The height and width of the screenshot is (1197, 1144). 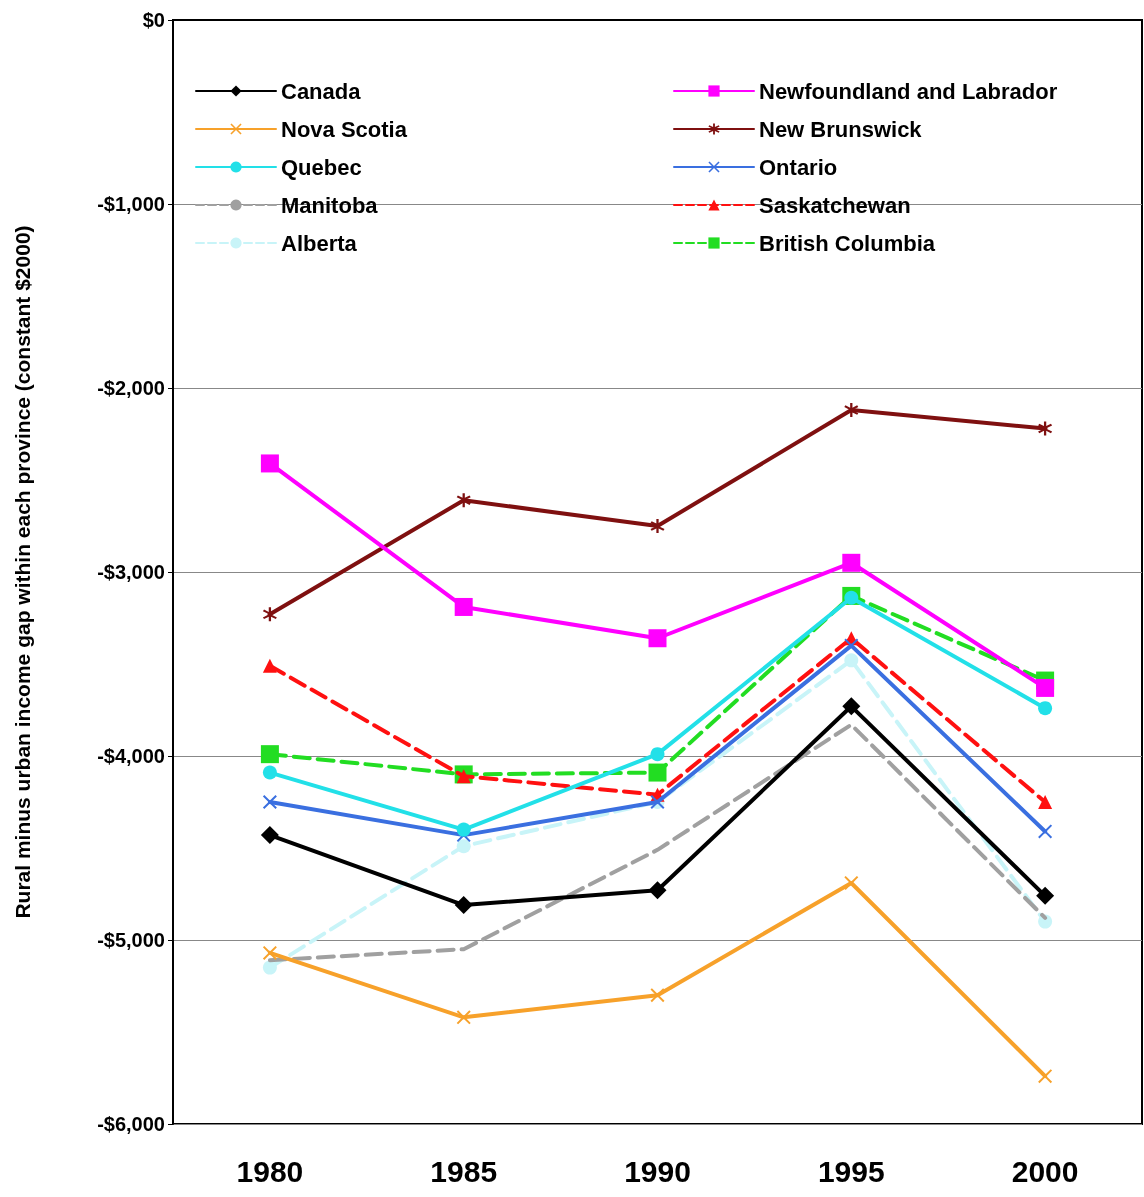 What do you see at coordinates (22, 572) in the screenshot?
I see `y-axis-title: Rural minus urban income gap within each province (constant $2000)` at bounding box center [22, 572].